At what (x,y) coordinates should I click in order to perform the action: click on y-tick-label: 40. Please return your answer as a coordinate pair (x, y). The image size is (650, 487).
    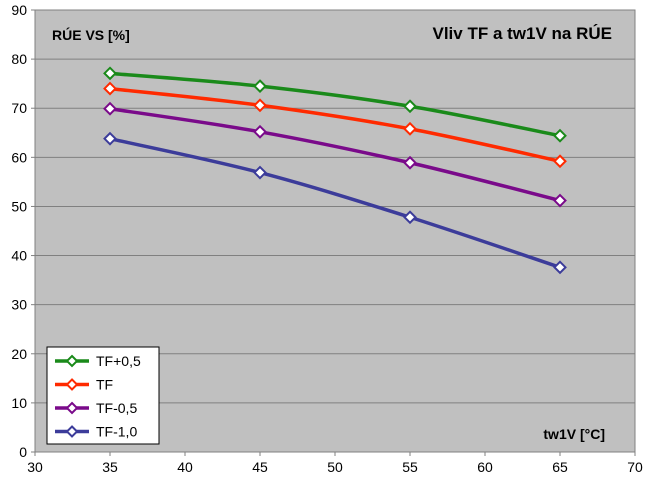
    Looking at the image, I should click on (19, 256).